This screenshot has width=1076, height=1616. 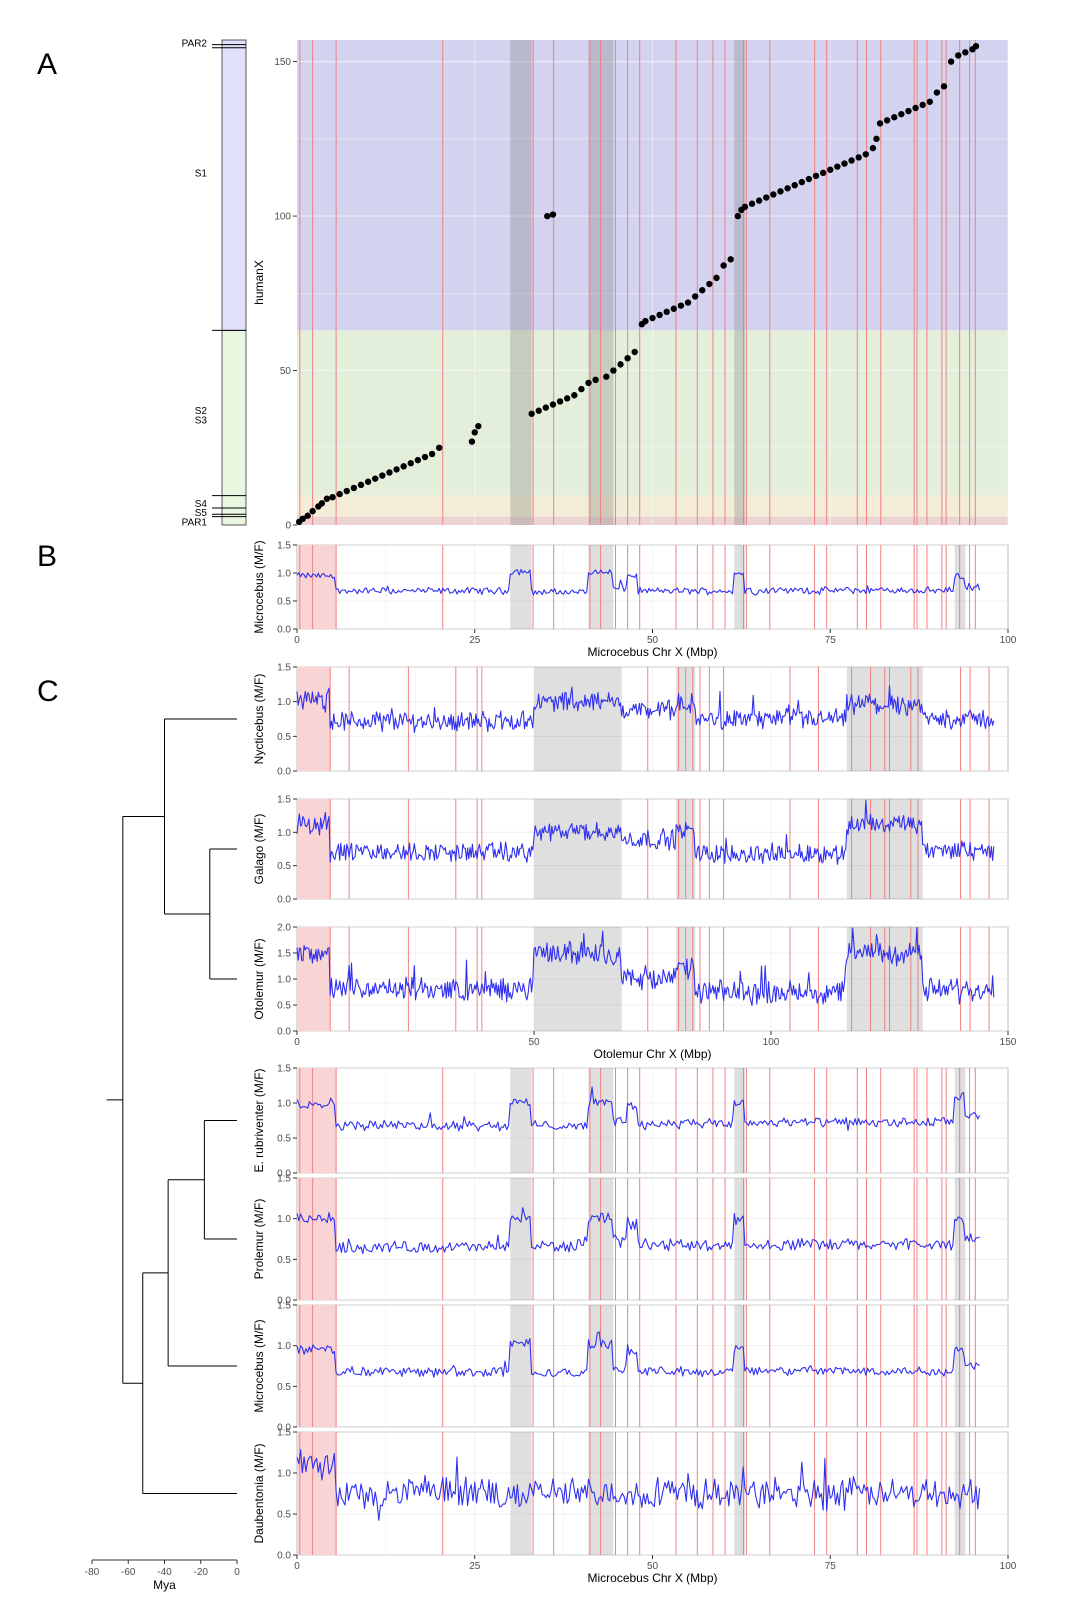 What do you see at coordinates (521, 1366) in the screenshot?
I see `c6-gray-region` at bounding box center [521, 1366].